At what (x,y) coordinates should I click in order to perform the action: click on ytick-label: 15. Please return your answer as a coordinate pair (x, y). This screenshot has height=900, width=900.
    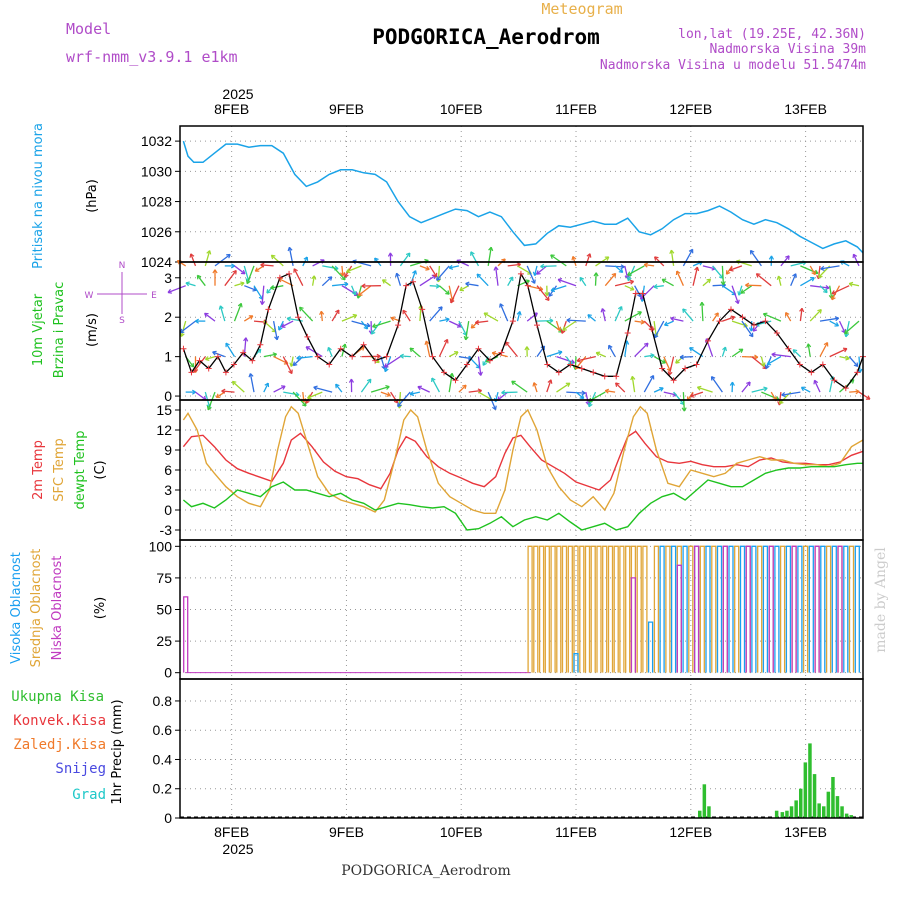
    Looking at the image, I should click on (164, 410).